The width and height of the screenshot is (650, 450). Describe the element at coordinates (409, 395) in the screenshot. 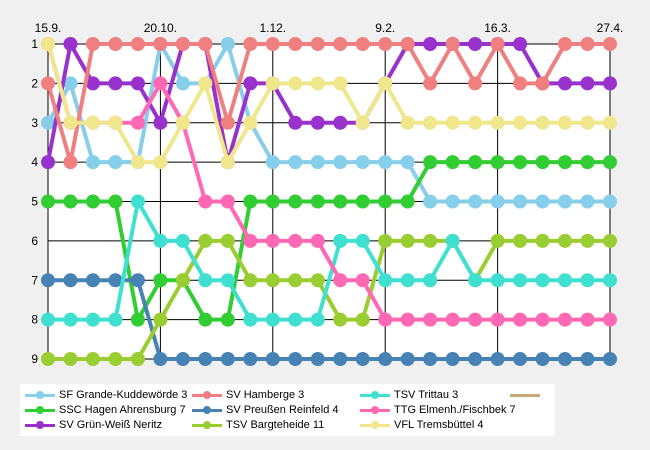

I see `legend-item: TSV Trittau 3` at that location.